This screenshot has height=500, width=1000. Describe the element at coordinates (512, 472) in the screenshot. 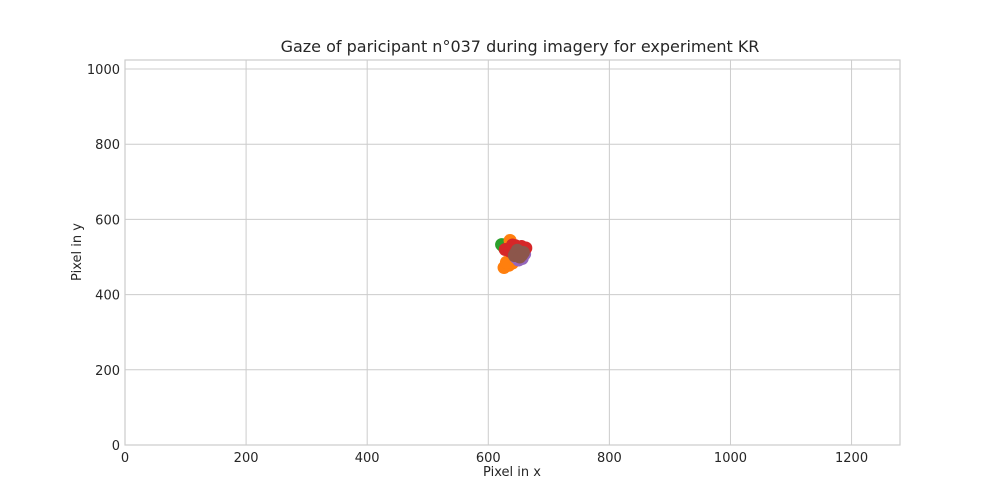

I see `x-axis-label: Pixel in x` at that location.